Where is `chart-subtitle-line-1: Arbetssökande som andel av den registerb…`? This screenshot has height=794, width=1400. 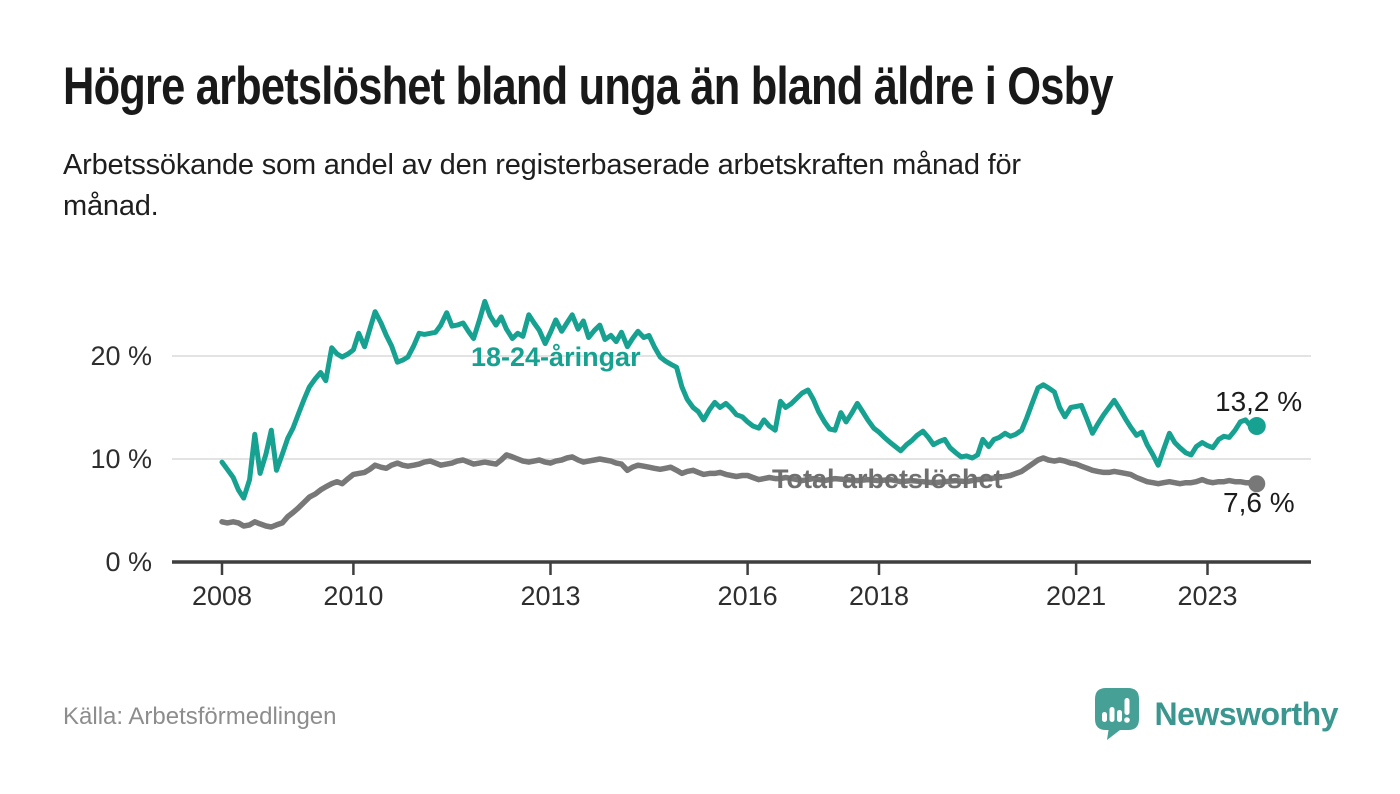
chart-subtitle-line-1: Arbetssökande som andel av den registerb… is located at coordinates (542, 165).